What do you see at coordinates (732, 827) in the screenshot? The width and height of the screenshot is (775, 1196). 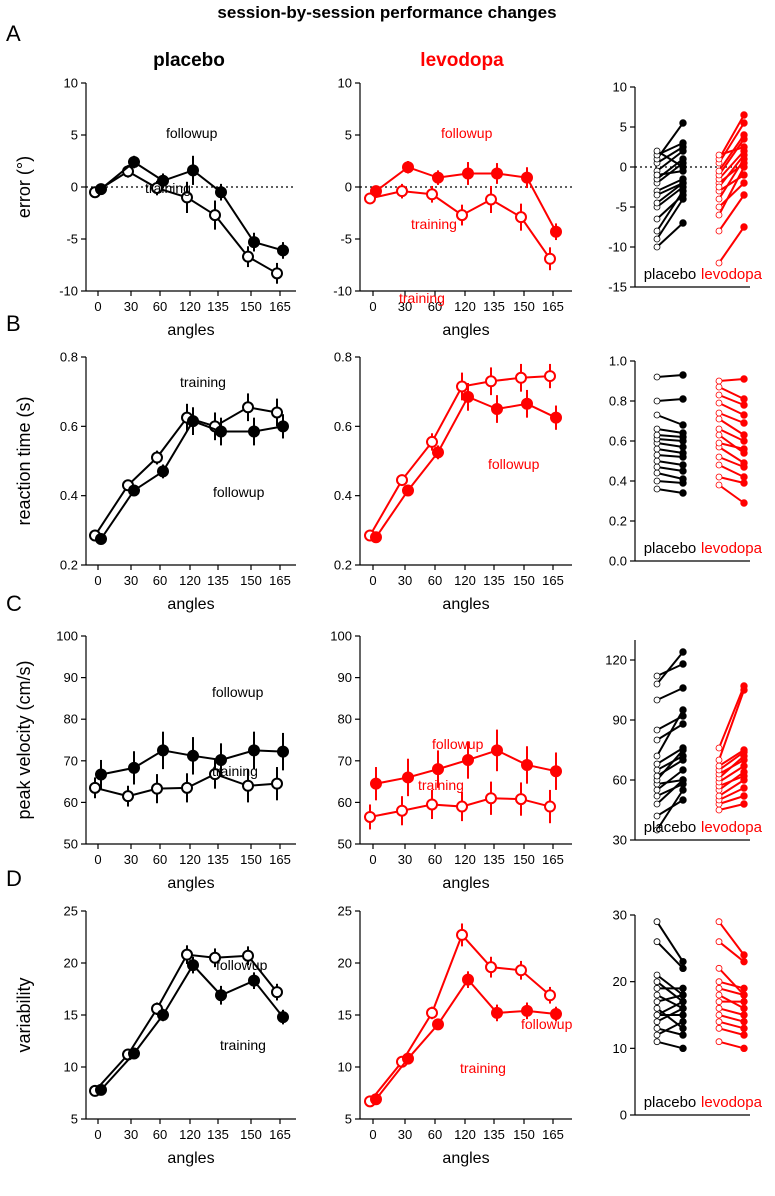 I see `group-label-levodopa: levodopa` at bounding box center [732, 827].